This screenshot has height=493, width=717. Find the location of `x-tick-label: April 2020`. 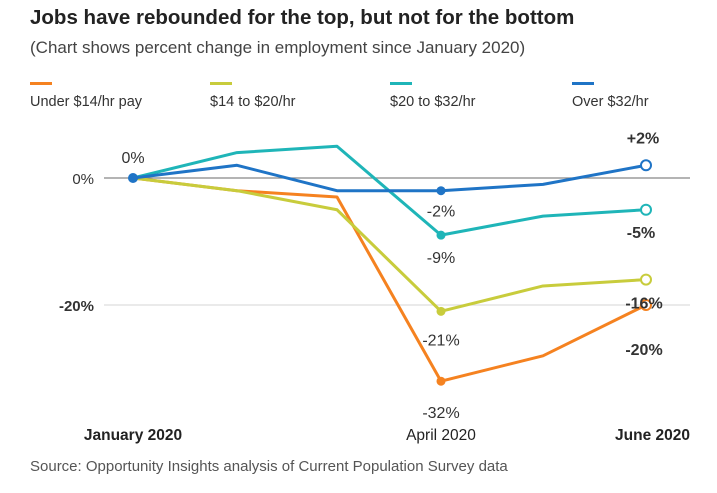

x-tick-label: April 2020 is located at coordinates (441, 435).